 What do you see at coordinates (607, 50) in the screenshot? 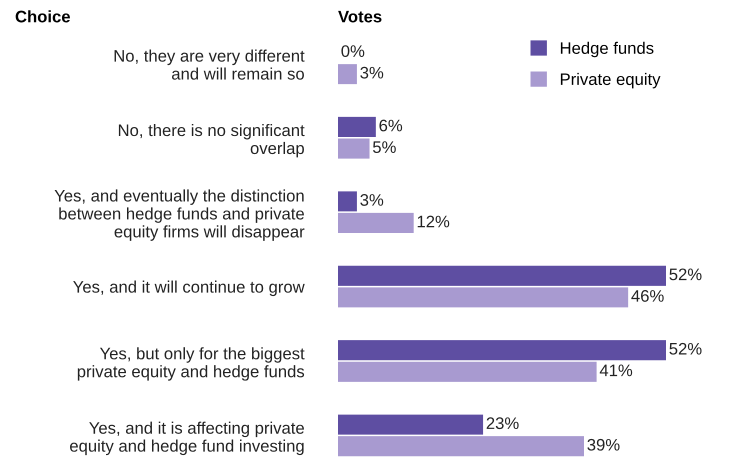
I see `legend-label: Hedge funds` at bounding box center [607, 50].